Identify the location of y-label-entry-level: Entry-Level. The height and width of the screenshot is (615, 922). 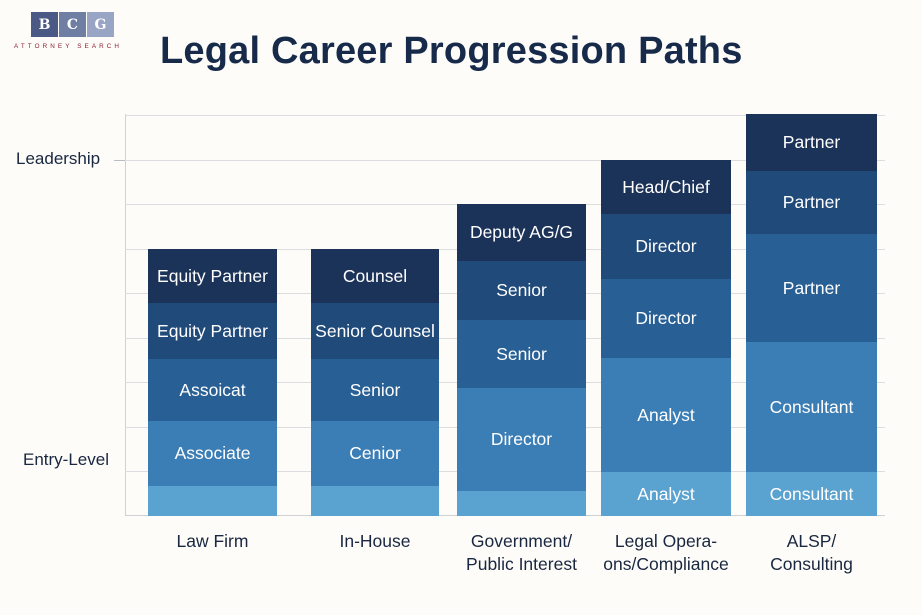
(66, 459).